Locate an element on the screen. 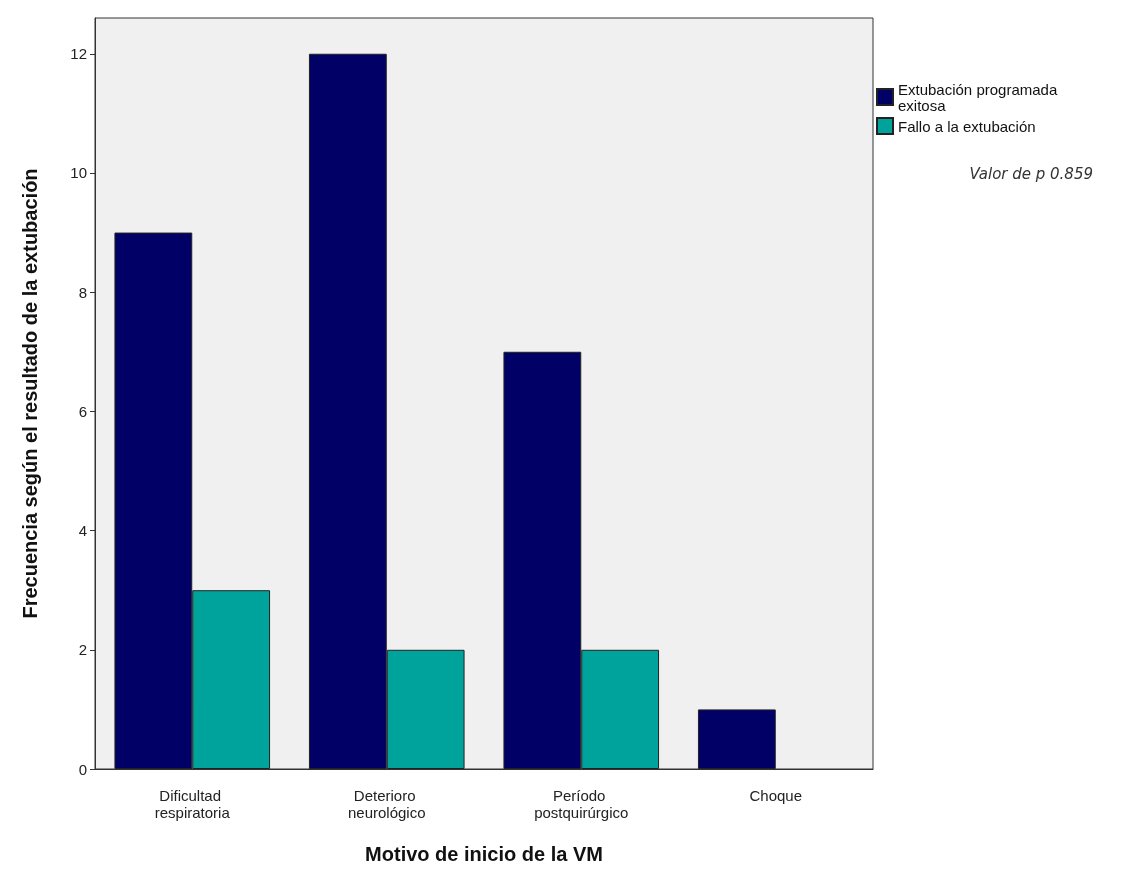 The image size is (1133, 884). y-tick-label: 6 is located at coordinates (82, 411).